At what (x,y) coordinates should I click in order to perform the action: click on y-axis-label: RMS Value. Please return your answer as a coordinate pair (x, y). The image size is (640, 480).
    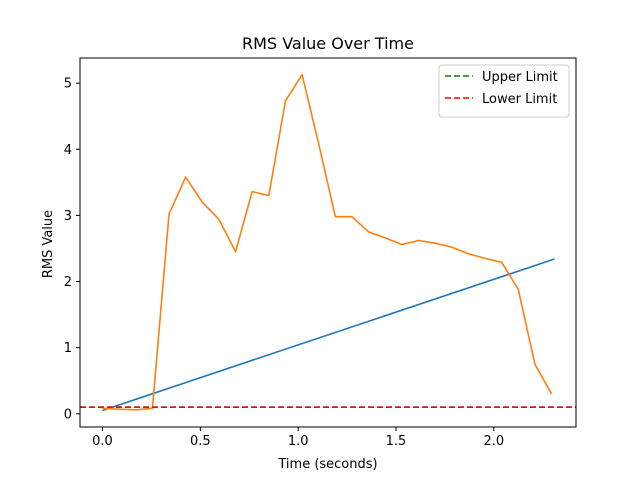
    Looking at the image, I should click on (48, 244).